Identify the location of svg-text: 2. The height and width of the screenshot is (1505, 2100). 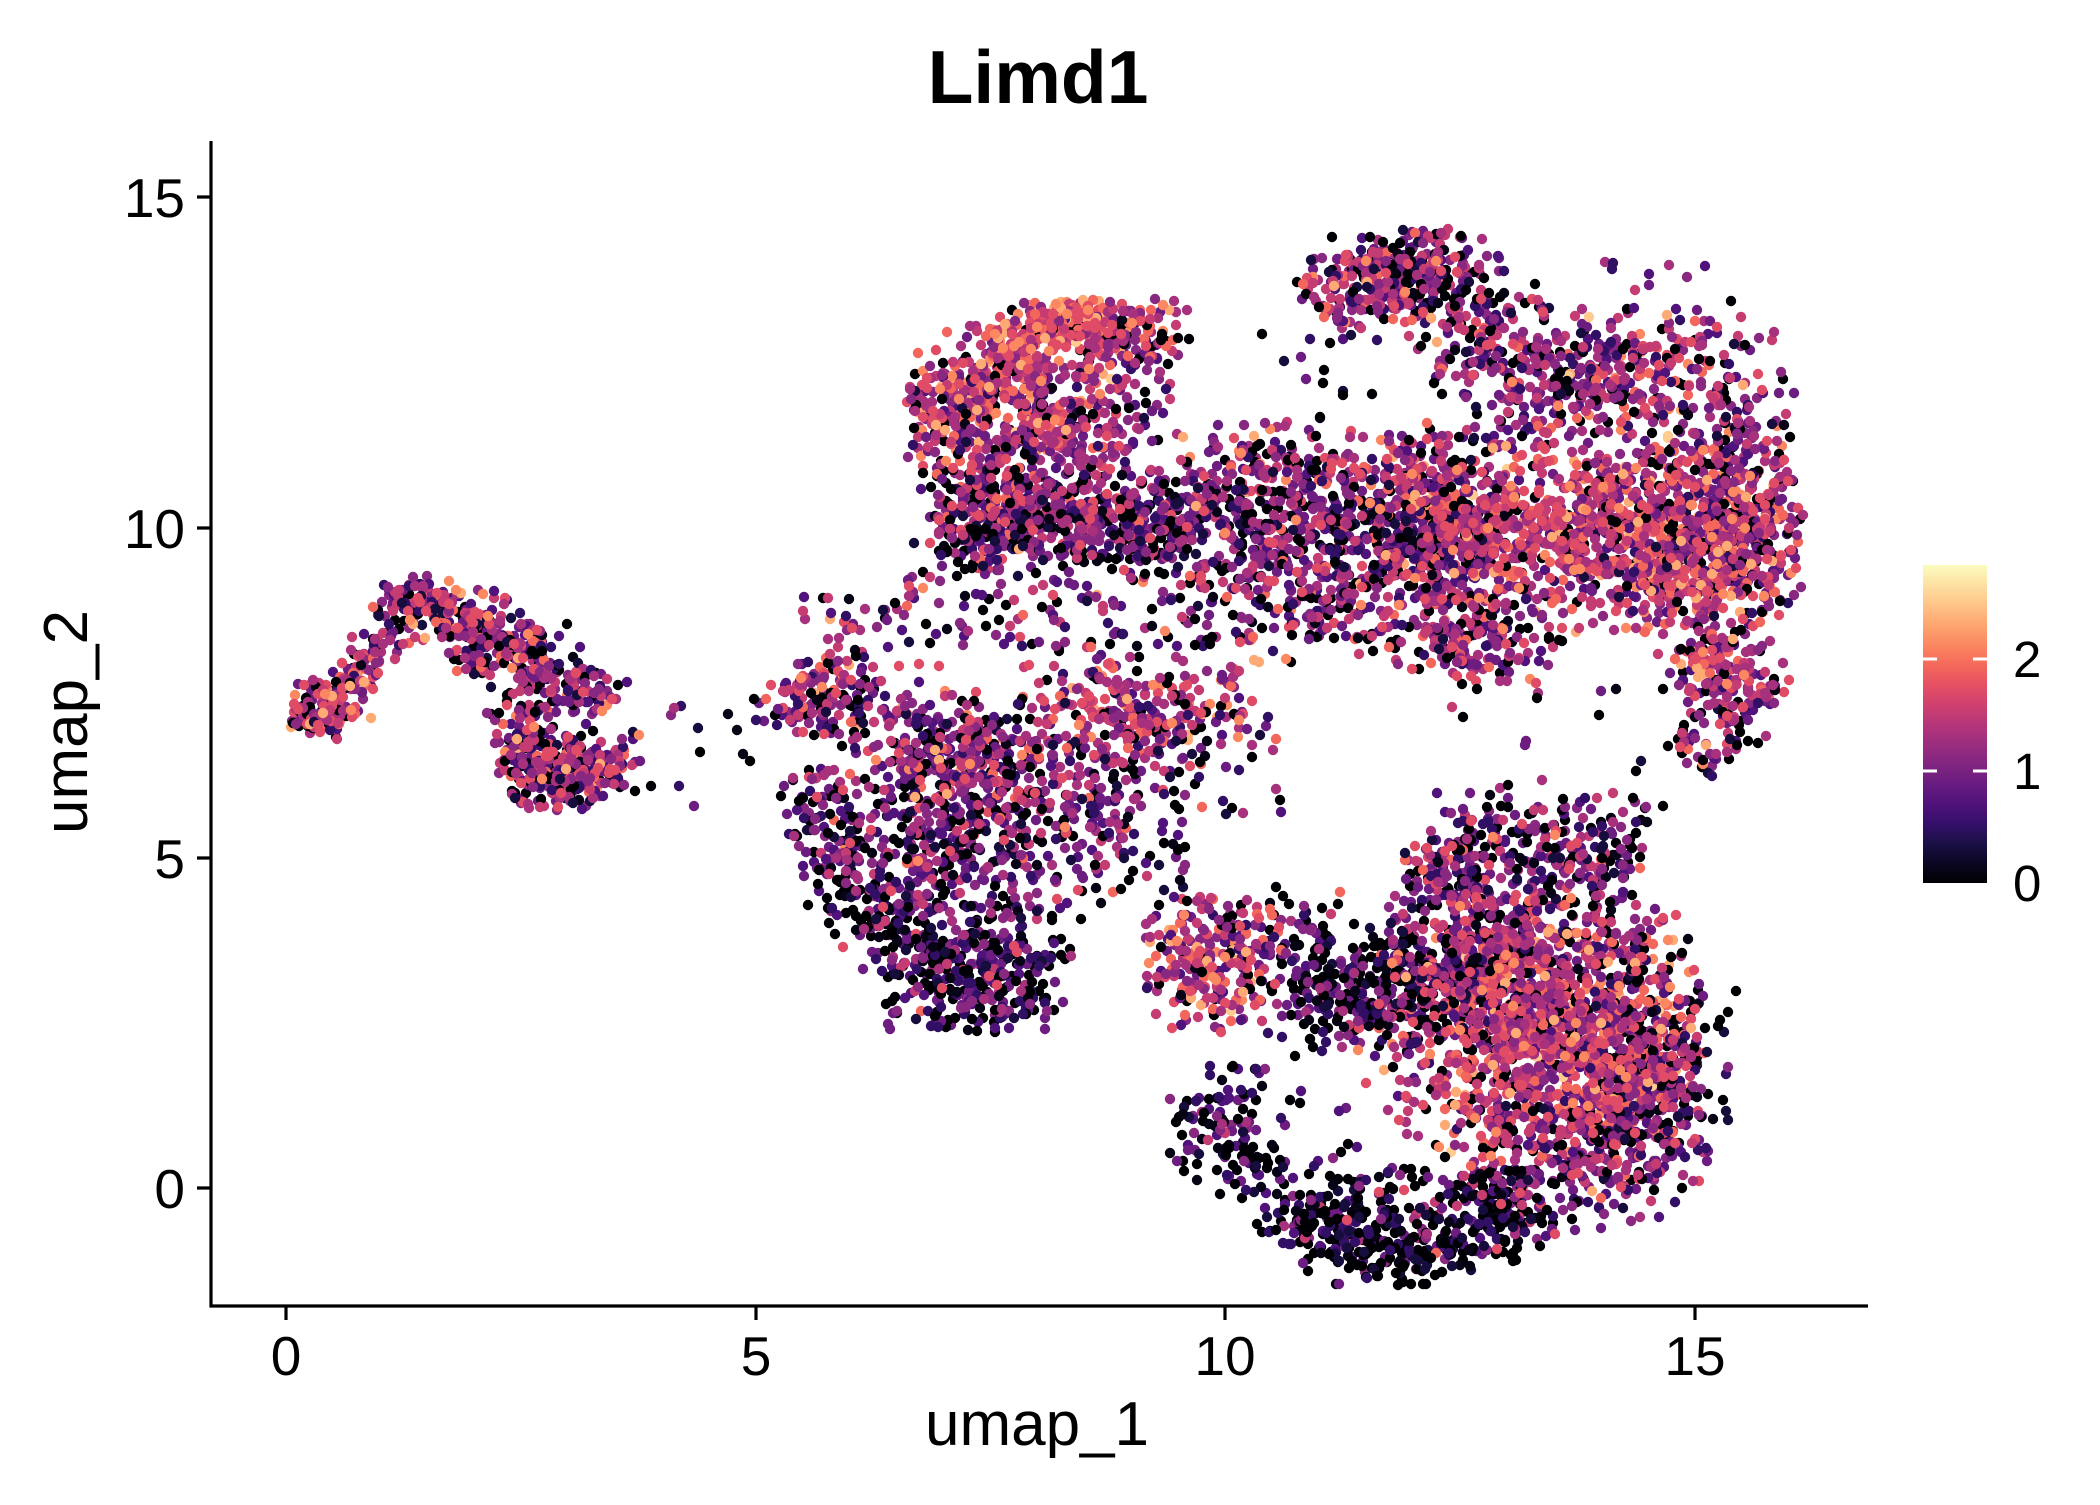
(2027, 659).